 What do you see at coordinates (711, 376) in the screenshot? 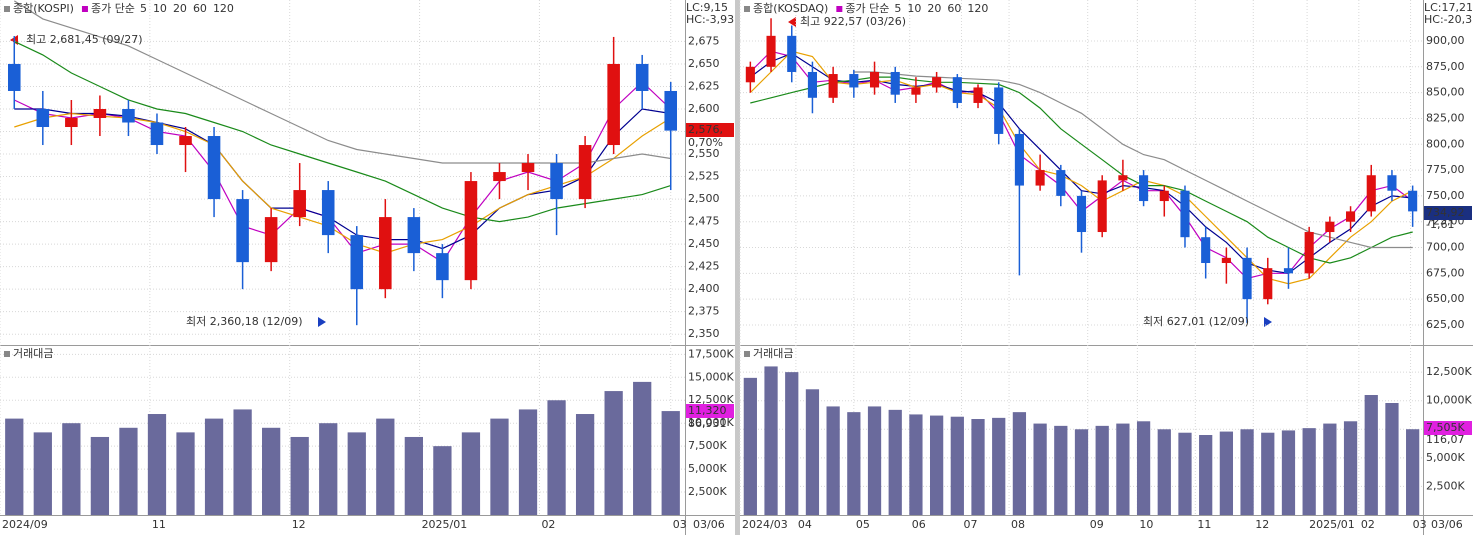
I see `y-tick-label: 15,000K` at bounding box center [711, 376].